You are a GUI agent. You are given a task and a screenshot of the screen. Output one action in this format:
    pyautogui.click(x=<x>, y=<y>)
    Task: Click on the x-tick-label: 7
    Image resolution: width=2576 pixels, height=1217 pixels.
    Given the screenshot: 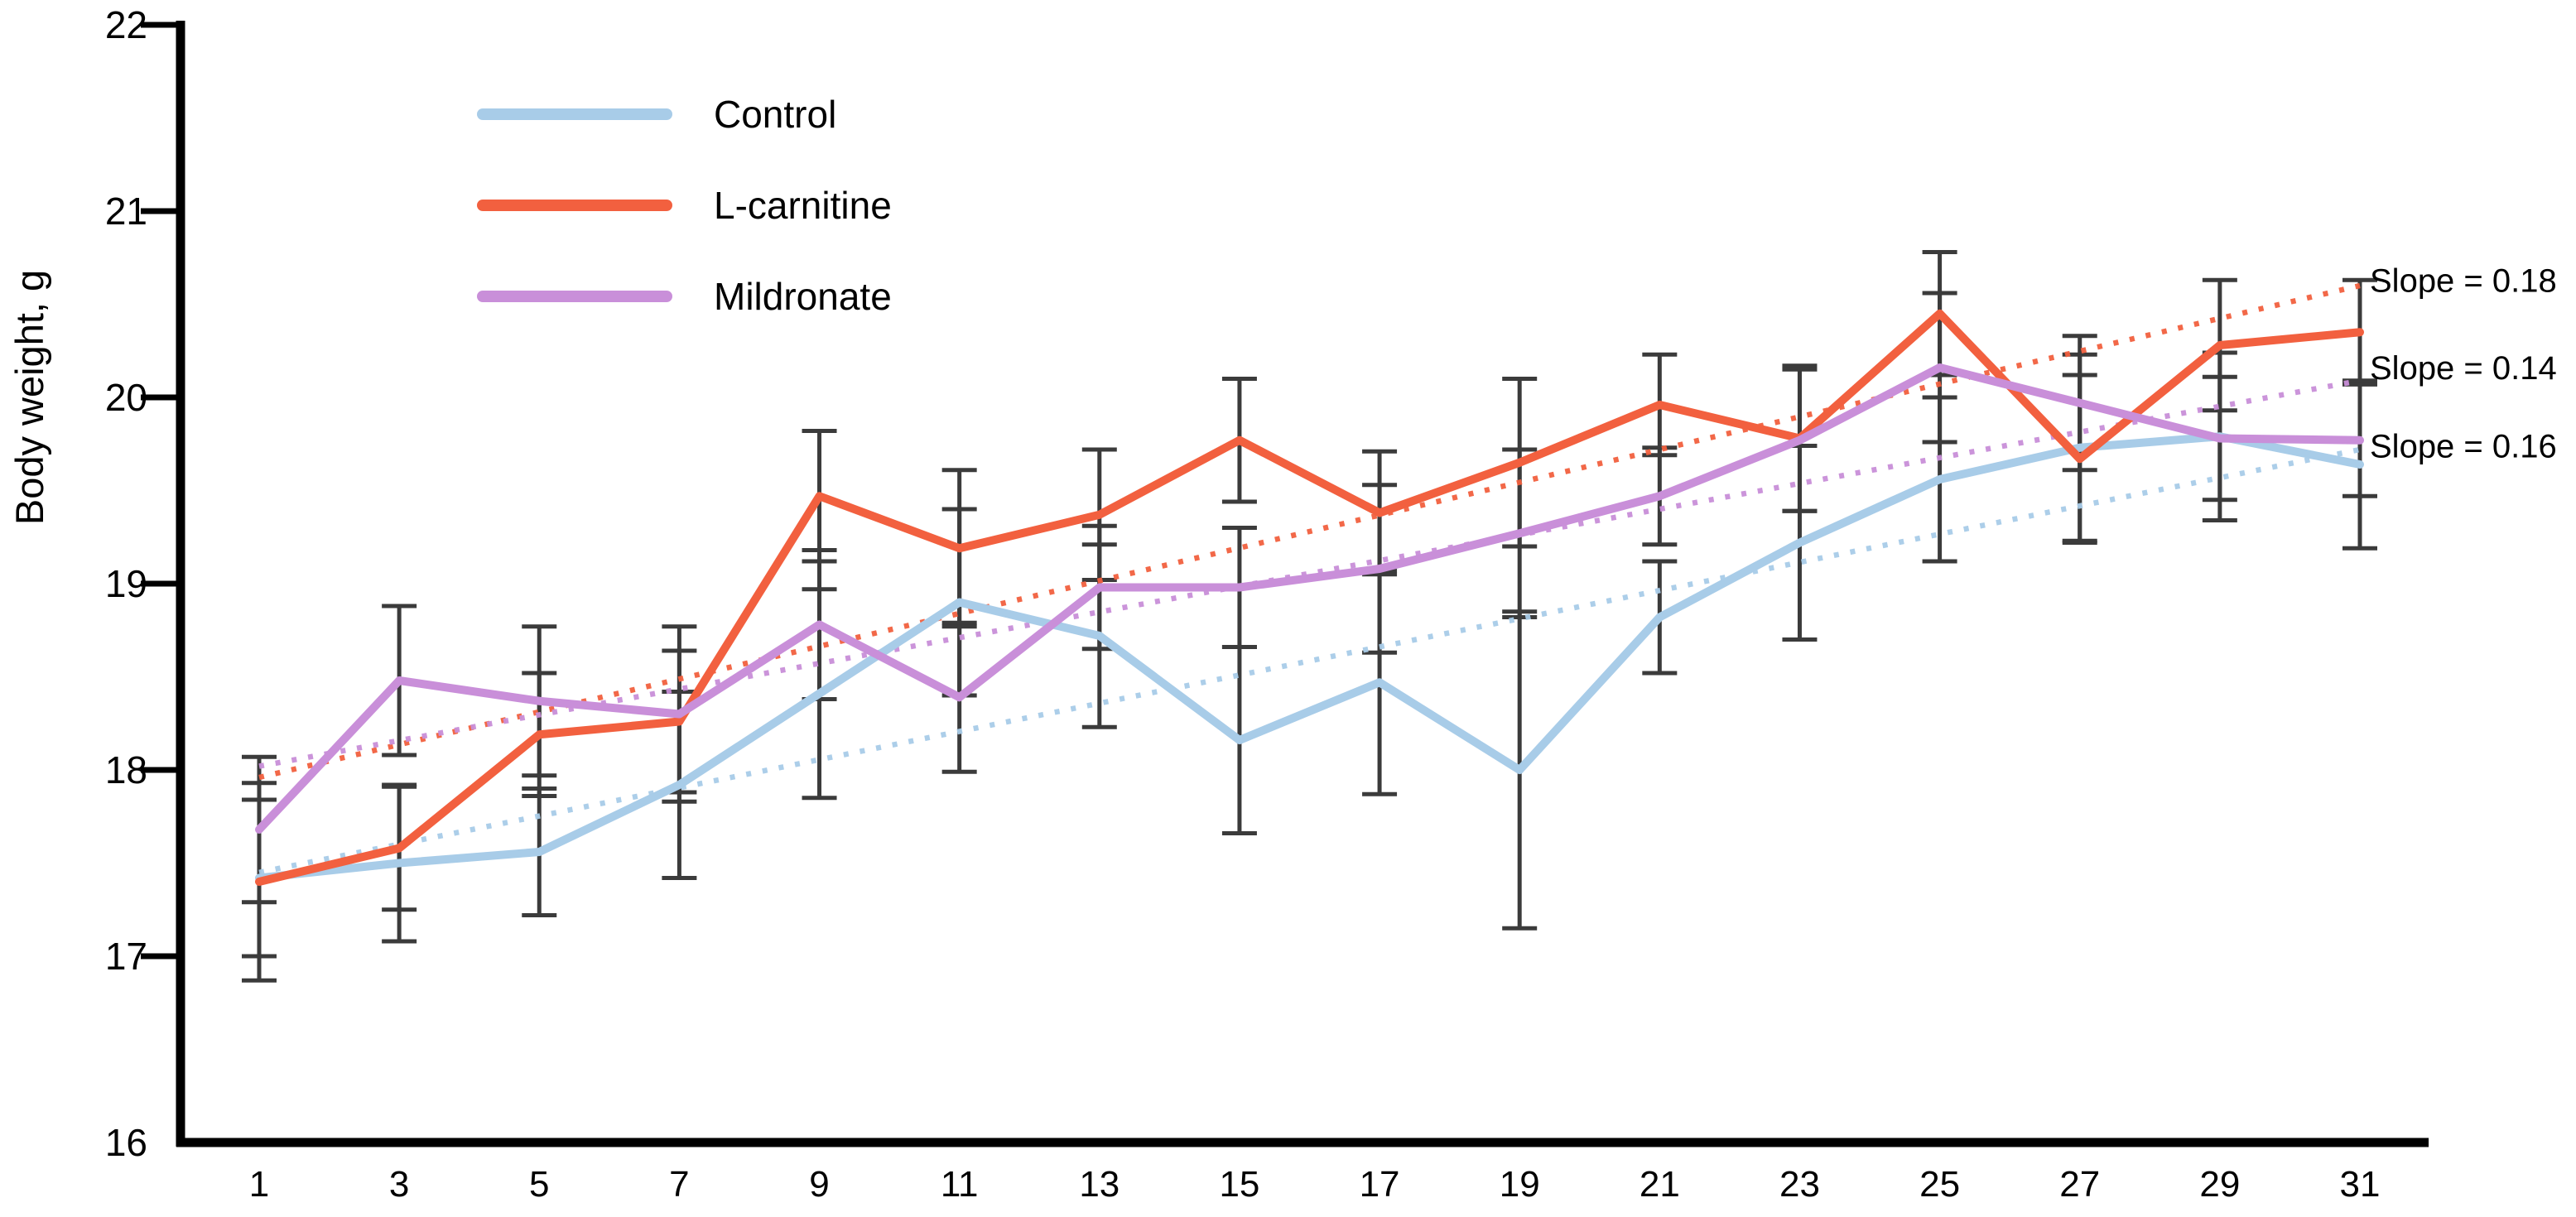 What is the action you would take?
    pyautogui.click(x=679, y=1184)
    